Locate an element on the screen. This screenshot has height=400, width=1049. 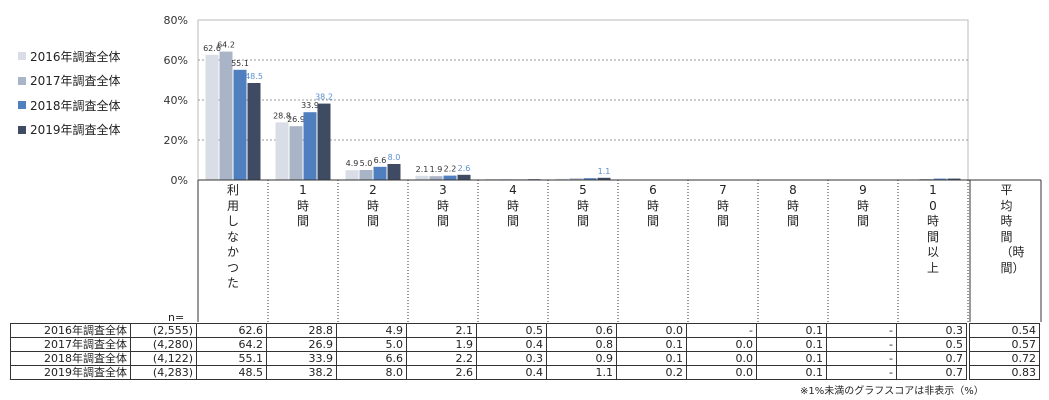
data-label: 38.2 is located at coordinates (324, 97).